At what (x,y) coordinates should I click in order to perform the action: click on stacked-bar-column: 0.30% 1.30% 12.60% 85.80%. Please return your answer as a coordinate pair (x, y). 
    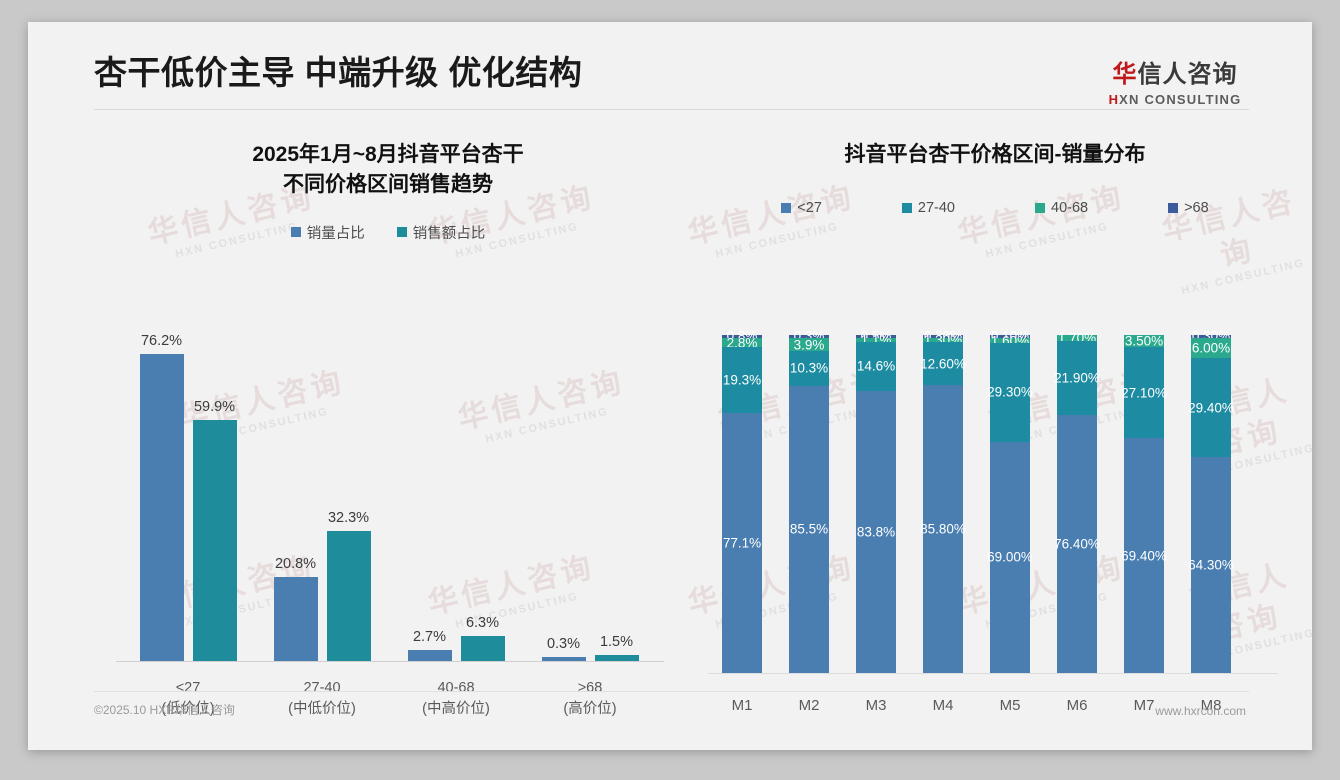
    Looking at the image, I should click on (943, 501).